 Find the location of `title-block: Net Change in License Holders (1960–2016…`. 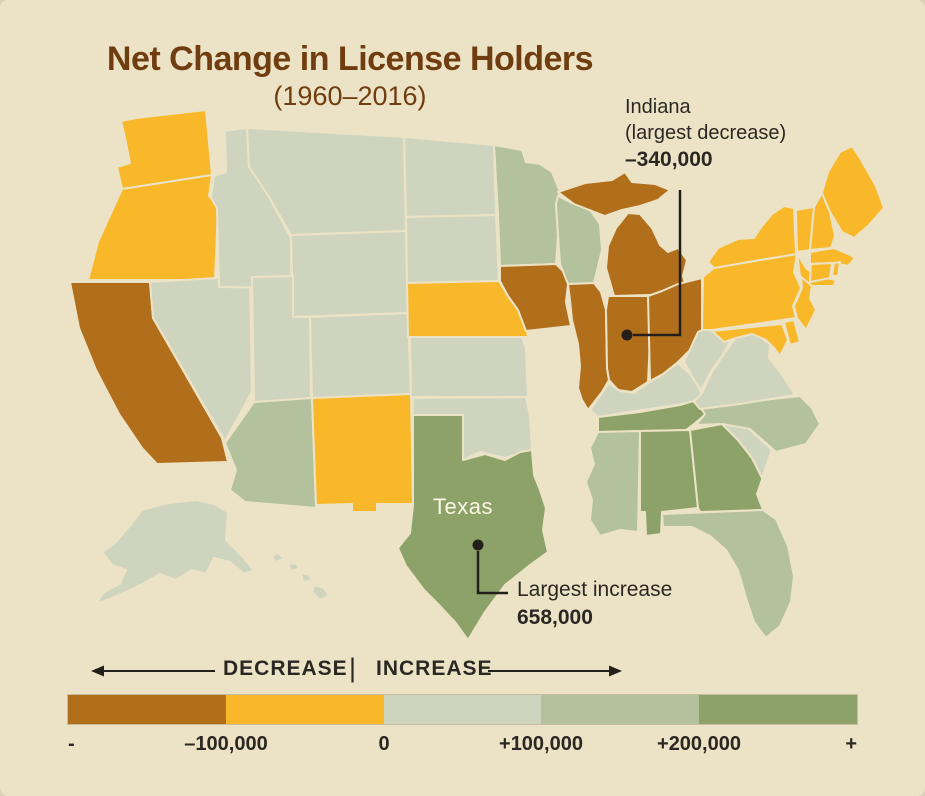

title-block: Net Change in License Holders (1960–2016… is located at coordinates (350, 76).